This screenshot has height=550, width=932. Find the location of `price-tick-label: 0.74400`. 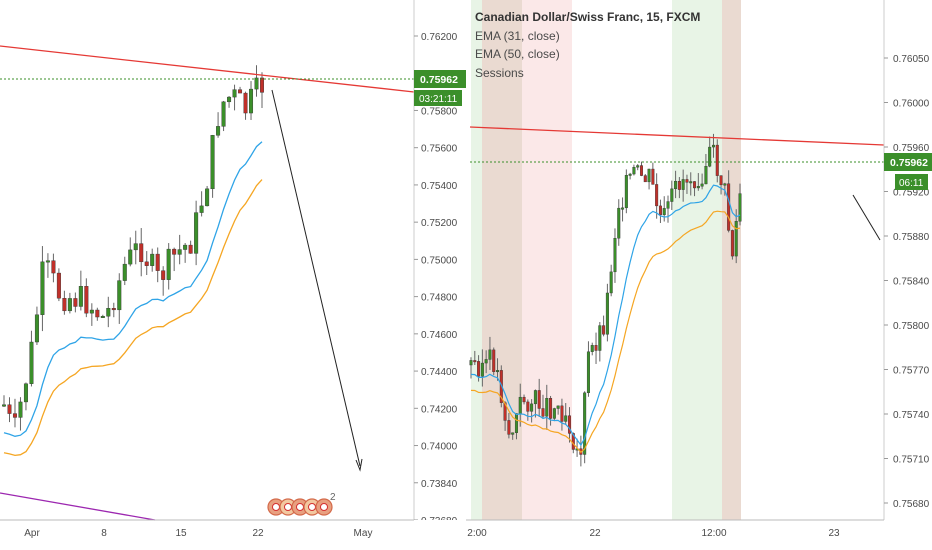

price-tick-label: 0.74400 is located at coordinates (439, 372).